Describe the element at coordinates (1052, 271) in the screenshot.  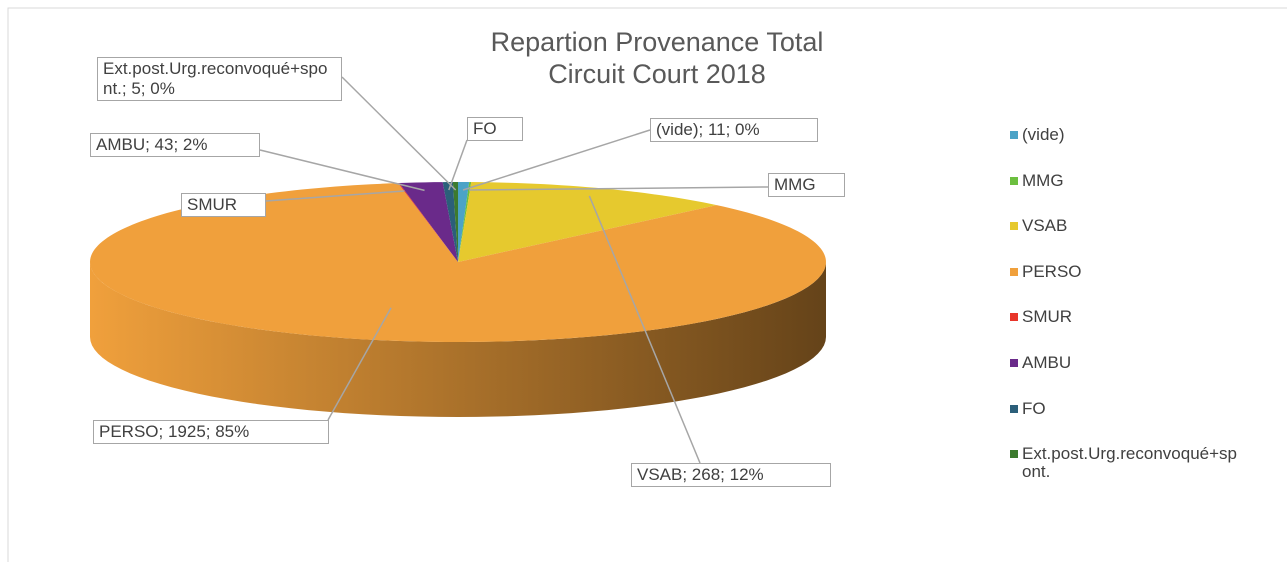
I see `legend-label: PERSO` at that location.